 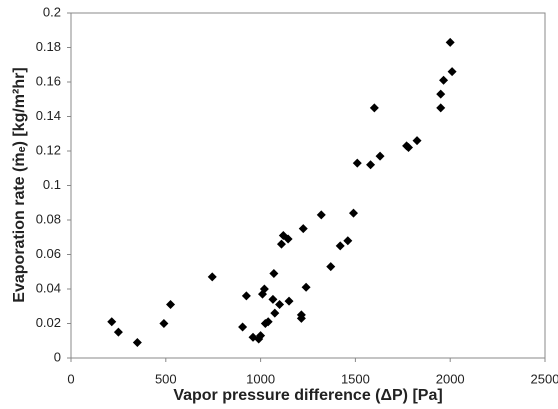 I want to click on y-tick-label: 0, so click(x=57, y=356).